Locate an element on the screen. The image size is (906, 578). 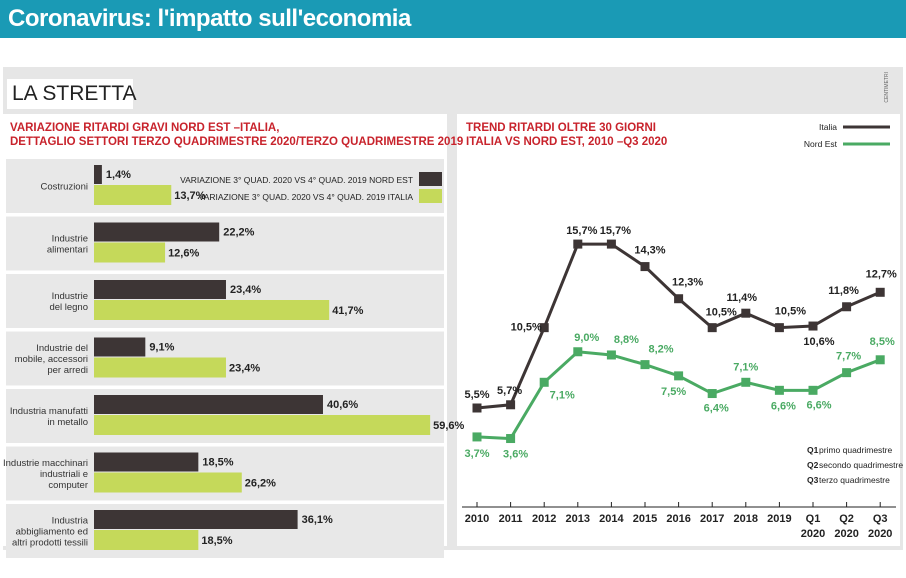
data-label-nord-est: 6,4% is located at coordinates (716, 409).